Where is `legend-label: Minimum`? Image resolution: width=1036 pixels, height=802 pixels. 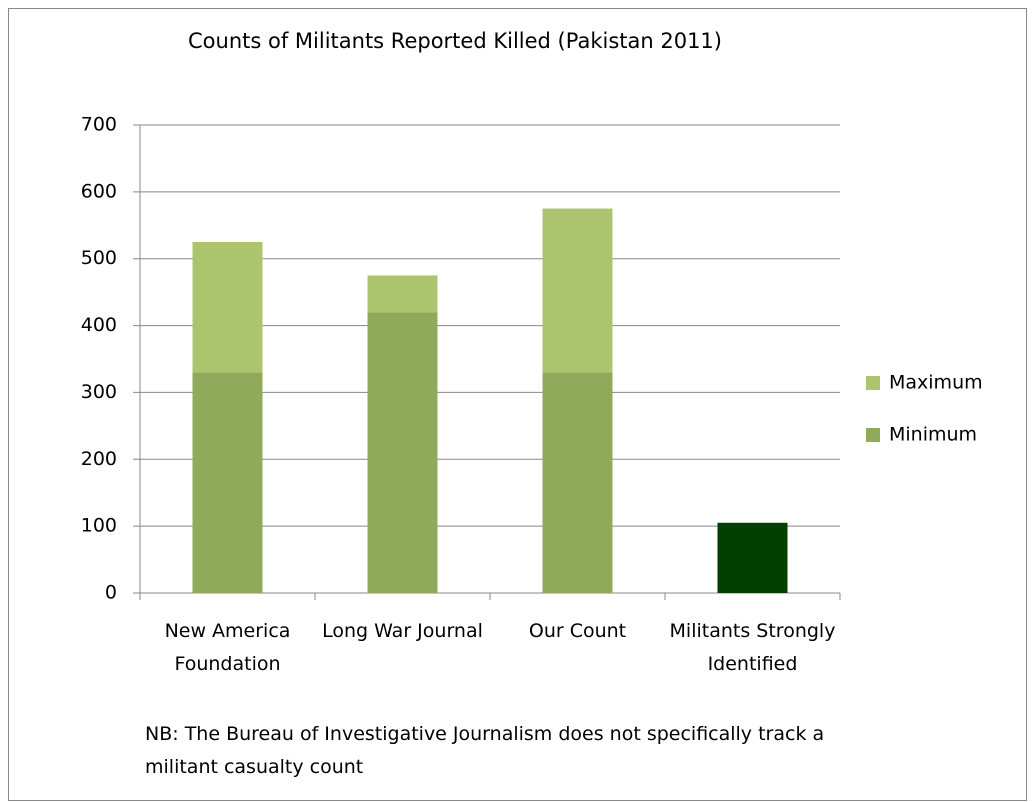
legend-label: Minimum is located at coordinates (933, 435).